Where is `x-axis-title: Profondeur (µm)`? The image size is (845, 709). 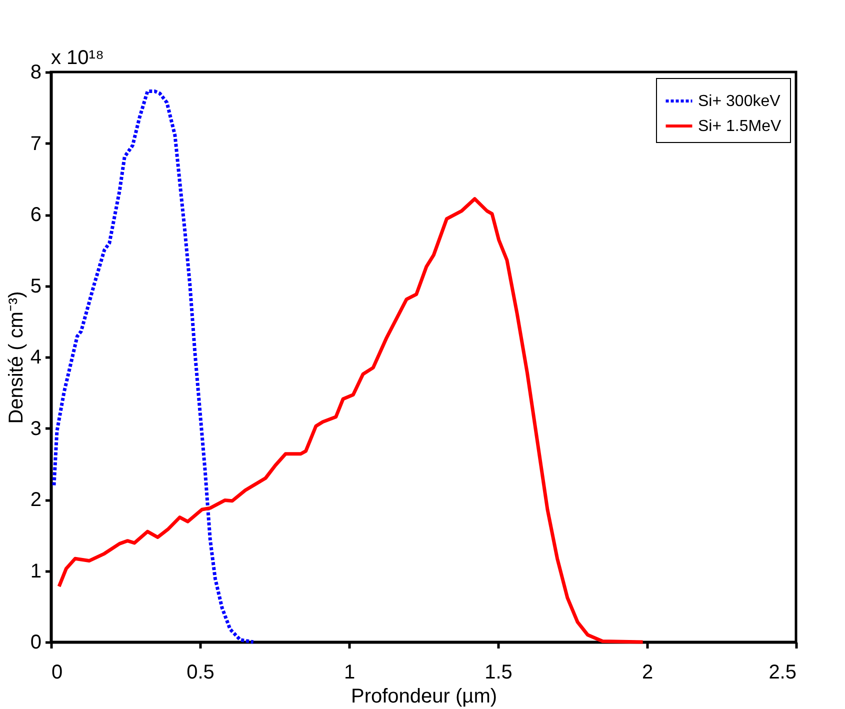 x-axis-title: Profondeur (µm) is located at coordinates (424, 697).